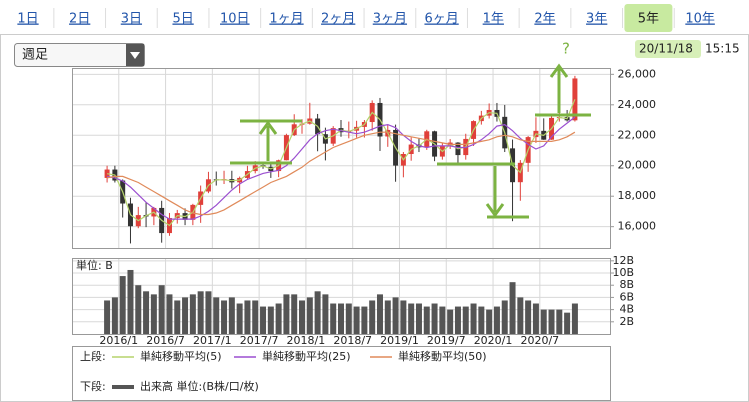 The height and width of the screenshot is (402, 749). What do you see at coordinates (341, 173) in the screenshot?
I see `moving-average-line` at bounding box center [341, 173].